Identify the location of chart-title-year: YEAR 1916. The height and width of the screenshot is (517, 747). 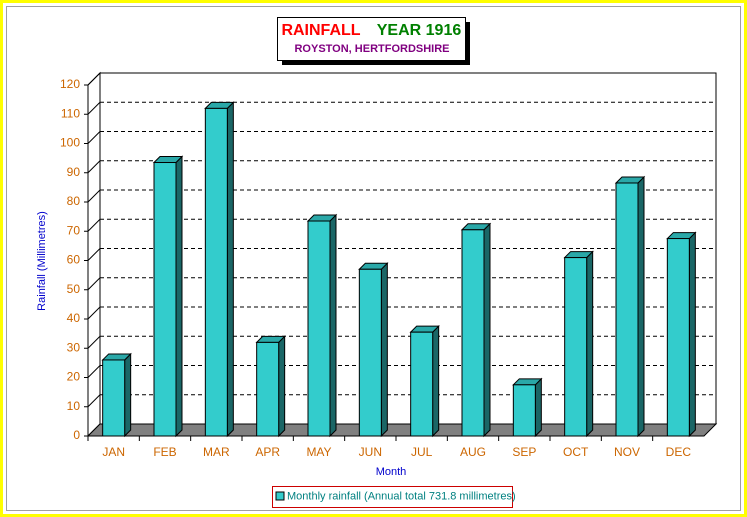
(419, 30).